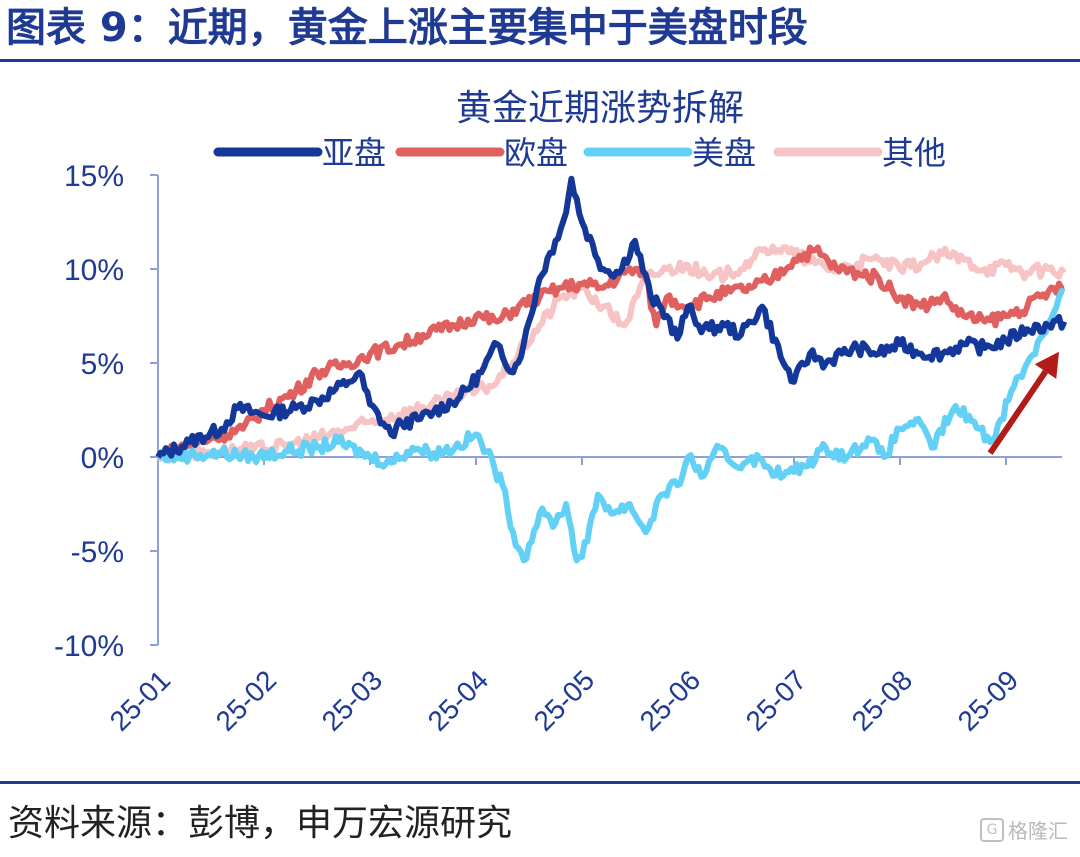 The image size is (1080, 857). I want to click on x-tick-label: 25-08, so click(882, 700).